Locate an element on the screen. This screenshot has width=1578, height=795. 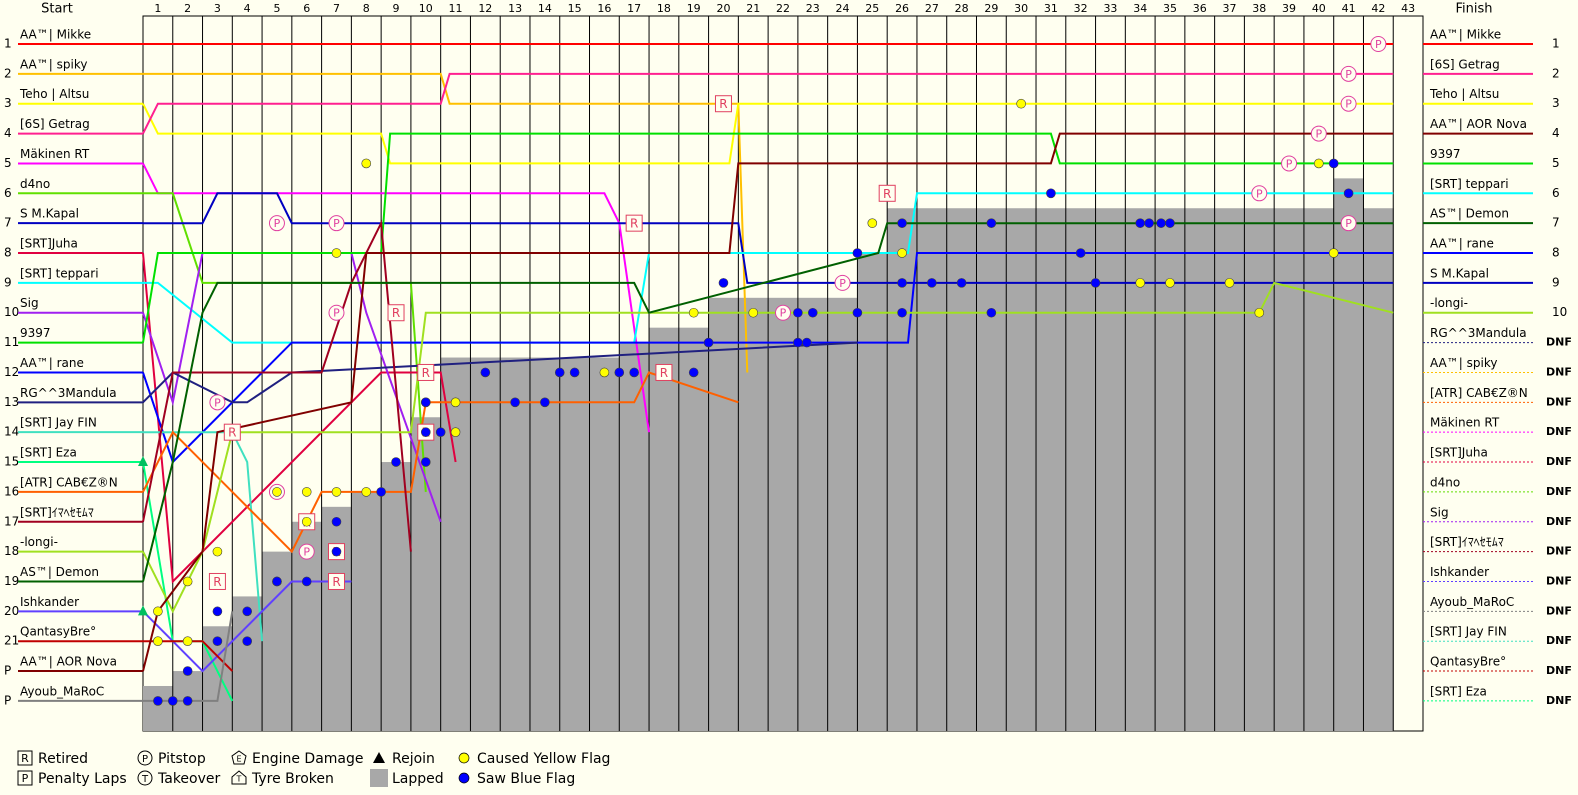
lap-label: 38 is located at coordinates (1259, 8).